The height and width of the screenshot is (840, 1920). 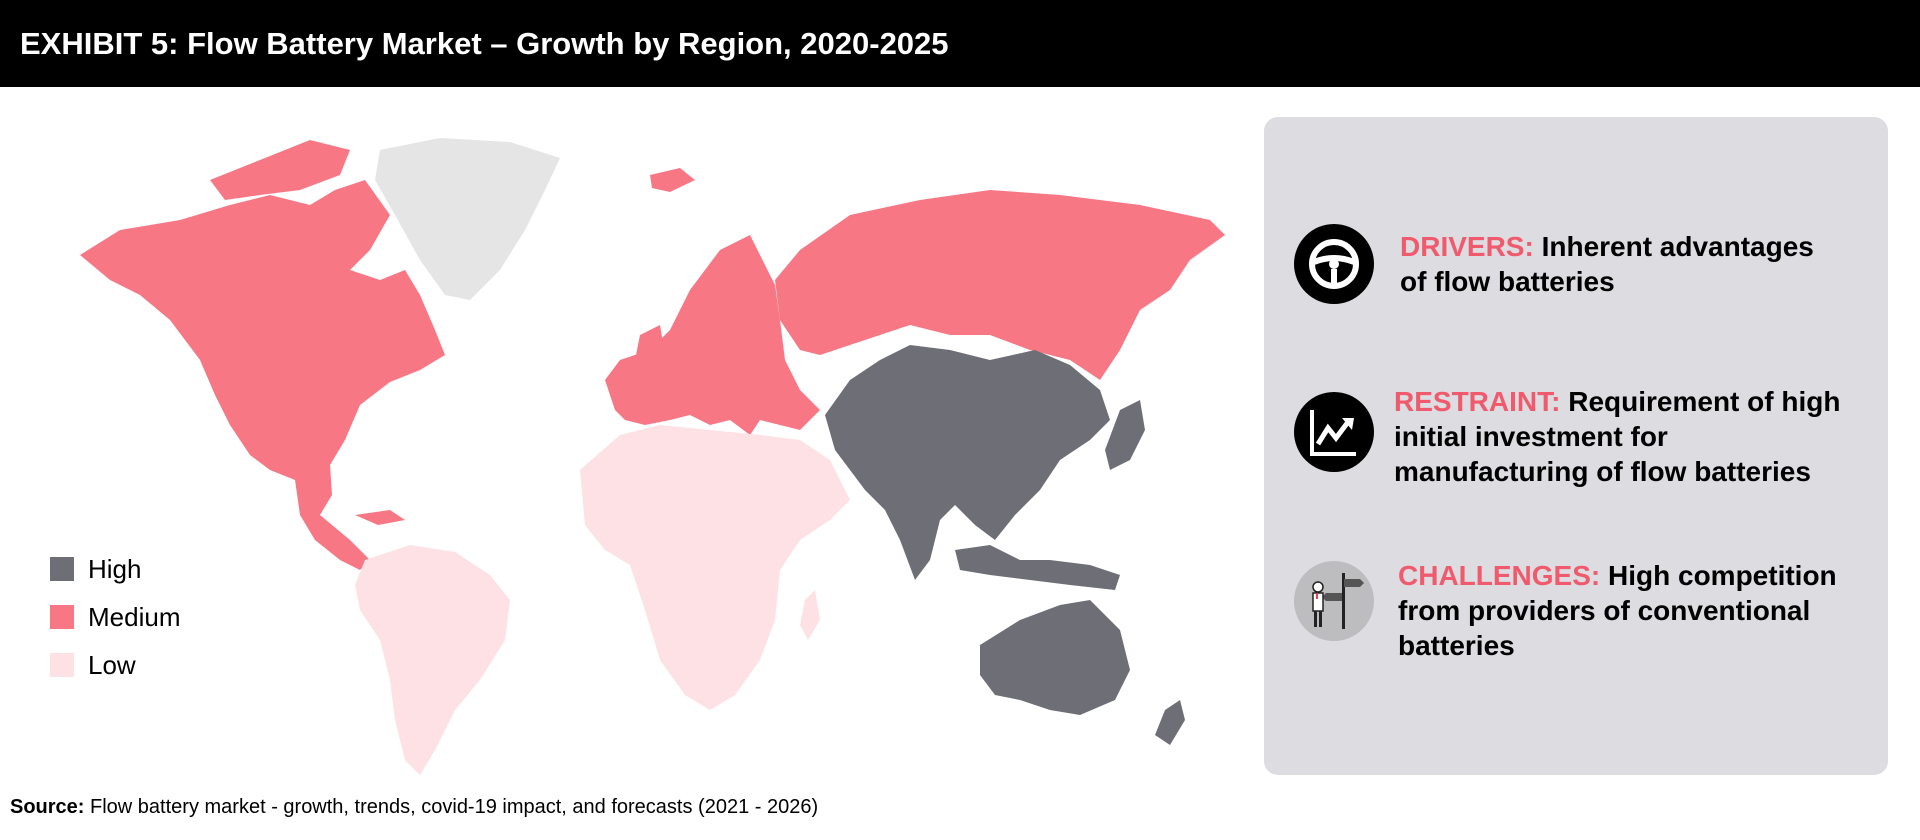 What do you see at coordinates (1125, 435) in the screenshot?
I see `region-japan` at bounding box center [1125, 435].